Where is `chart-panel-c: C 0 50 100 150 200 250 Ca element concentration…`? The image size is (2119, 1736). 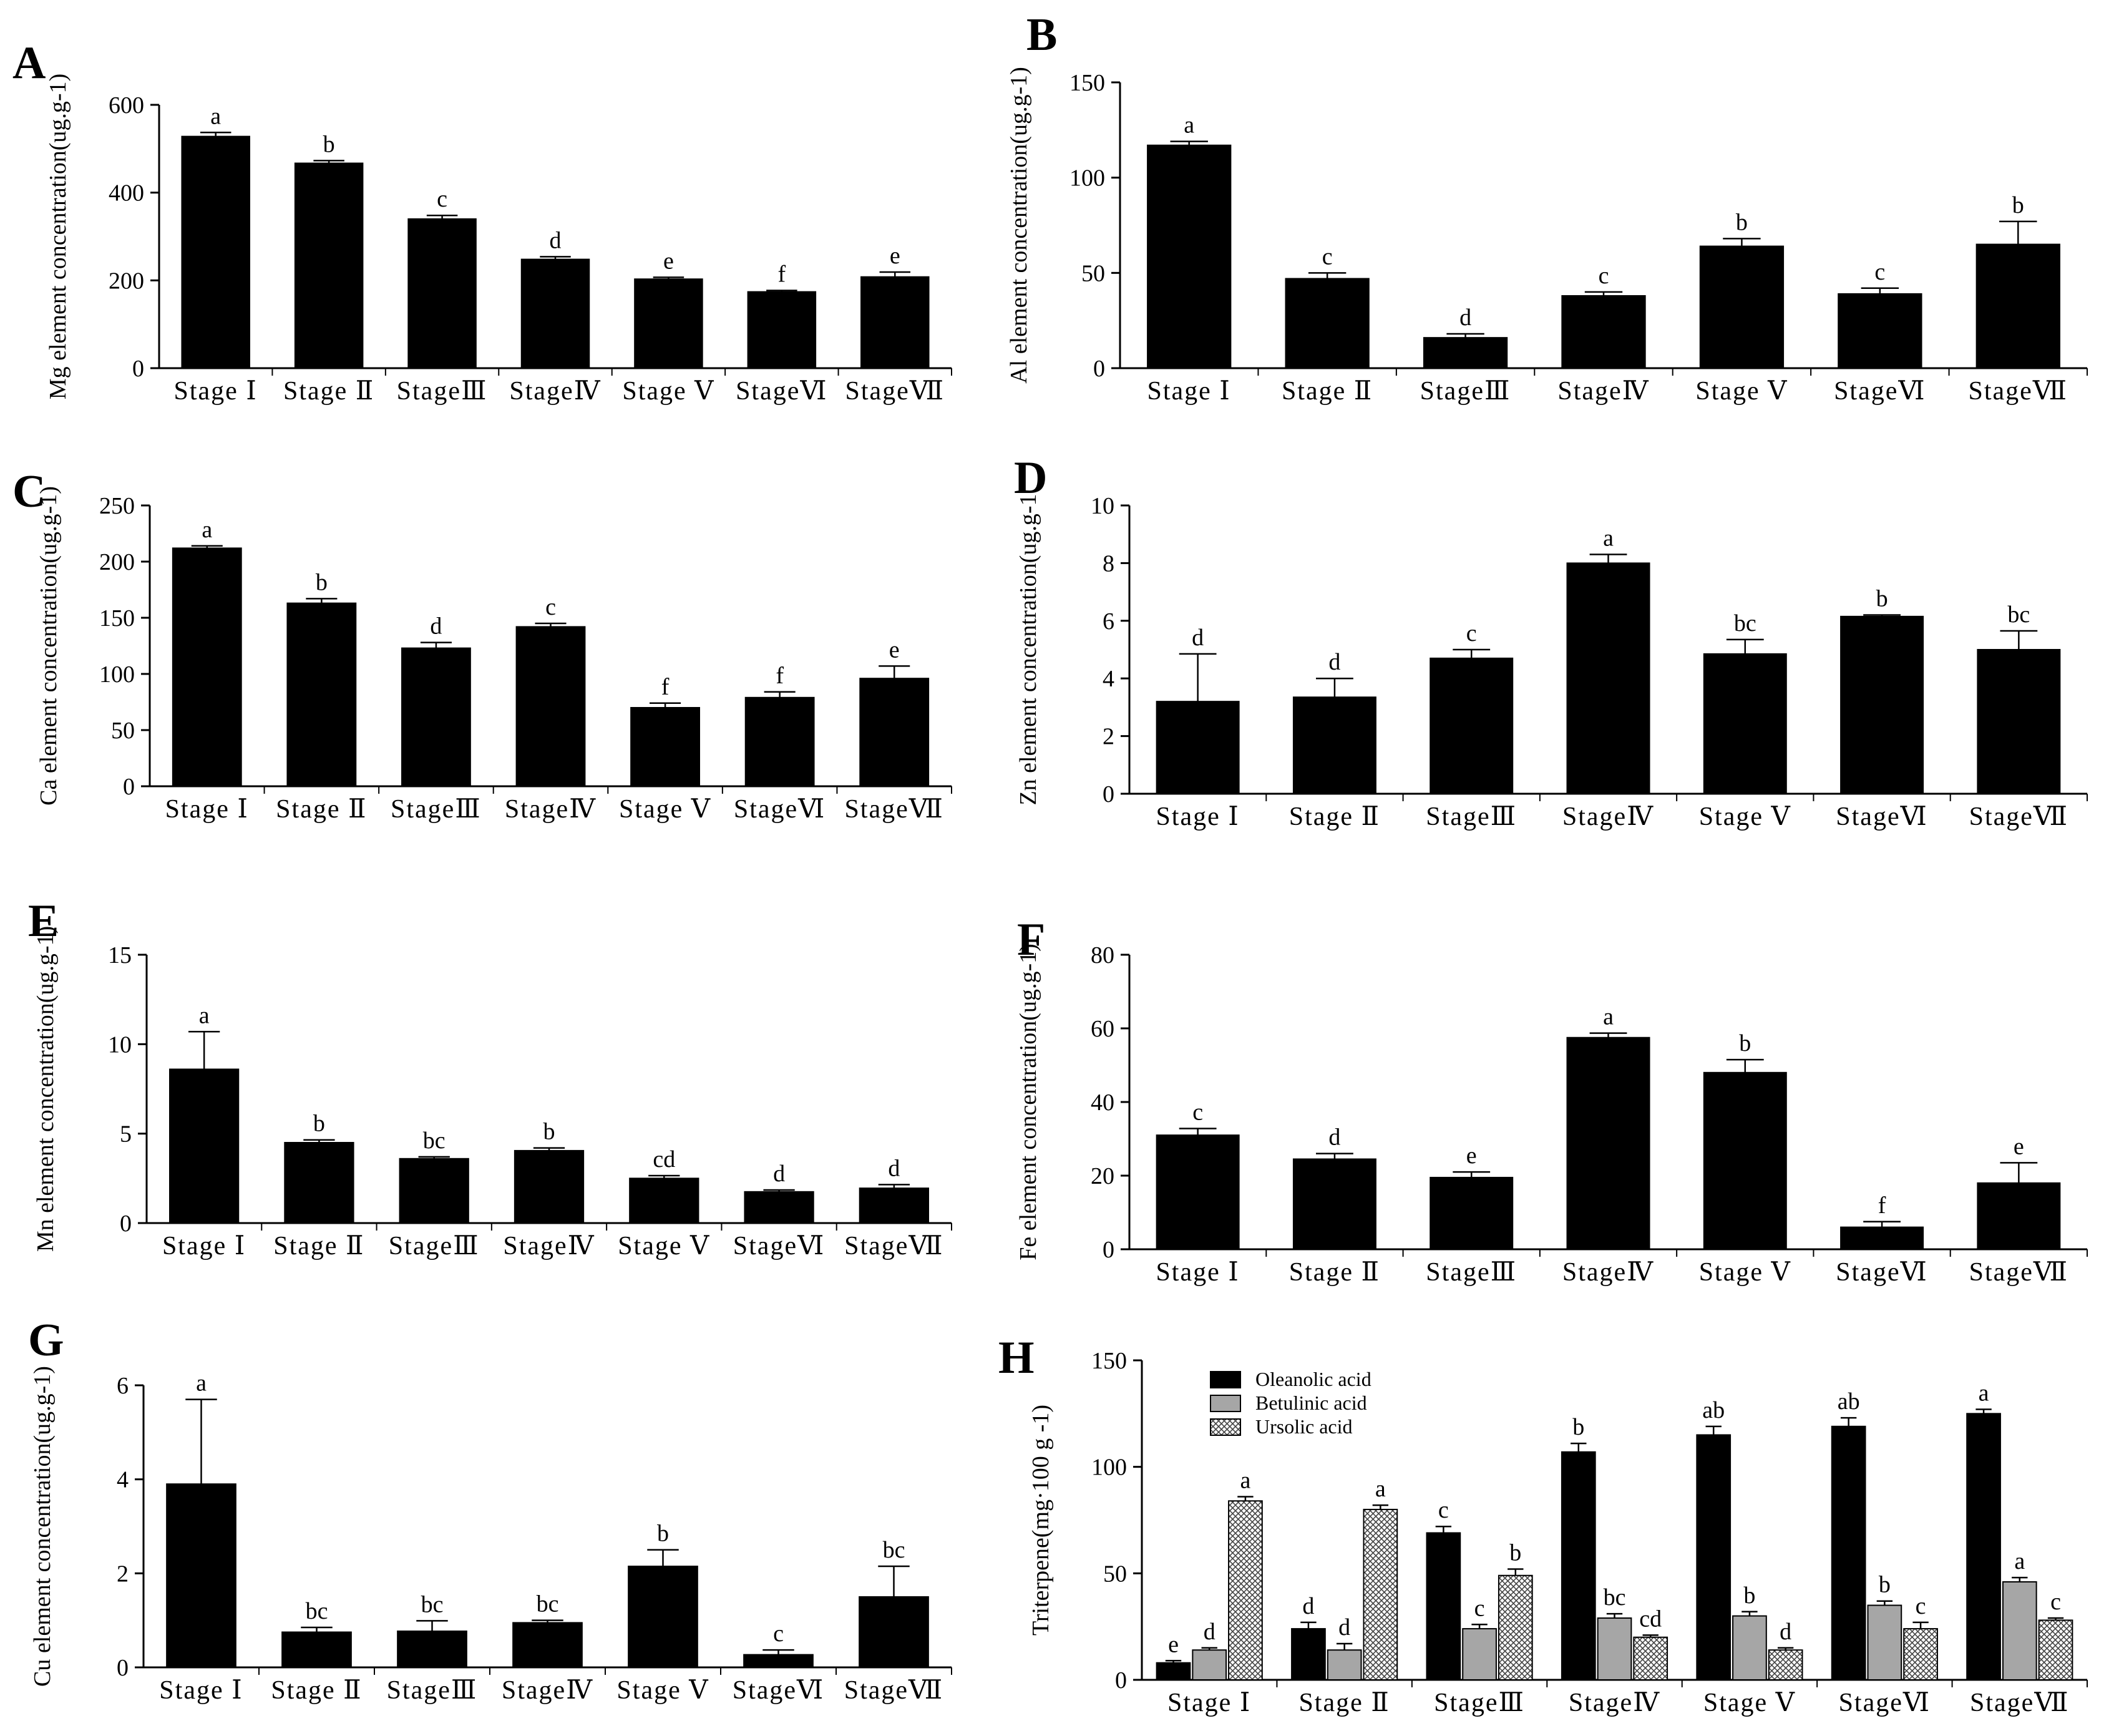
chart-panel-c: C 0 50 100 150 200 250 Ca element concentration… is located at coordinates (482, 645).